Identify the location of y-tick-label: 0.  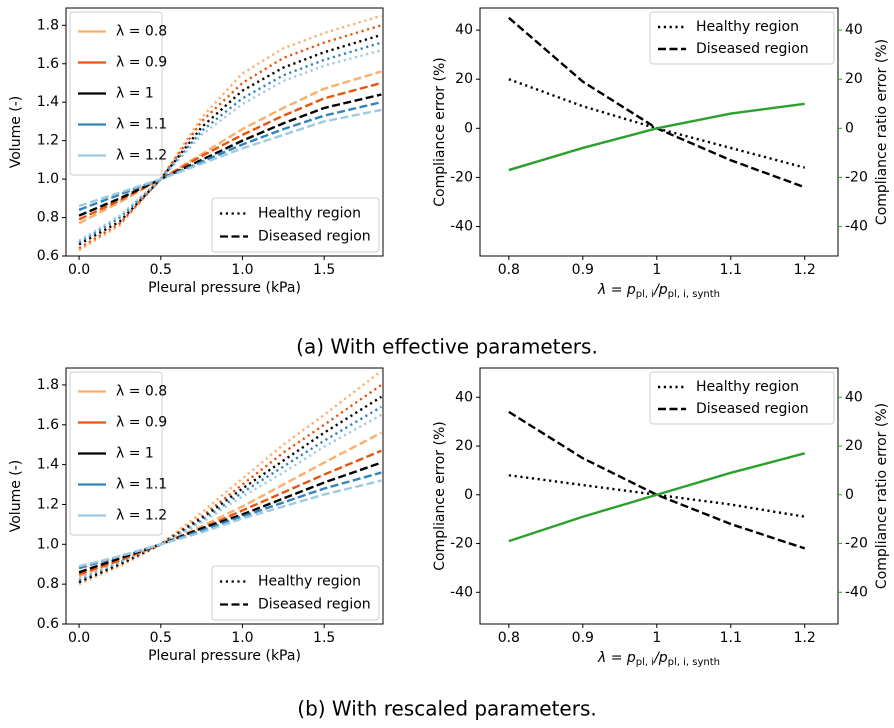
(468, 128).